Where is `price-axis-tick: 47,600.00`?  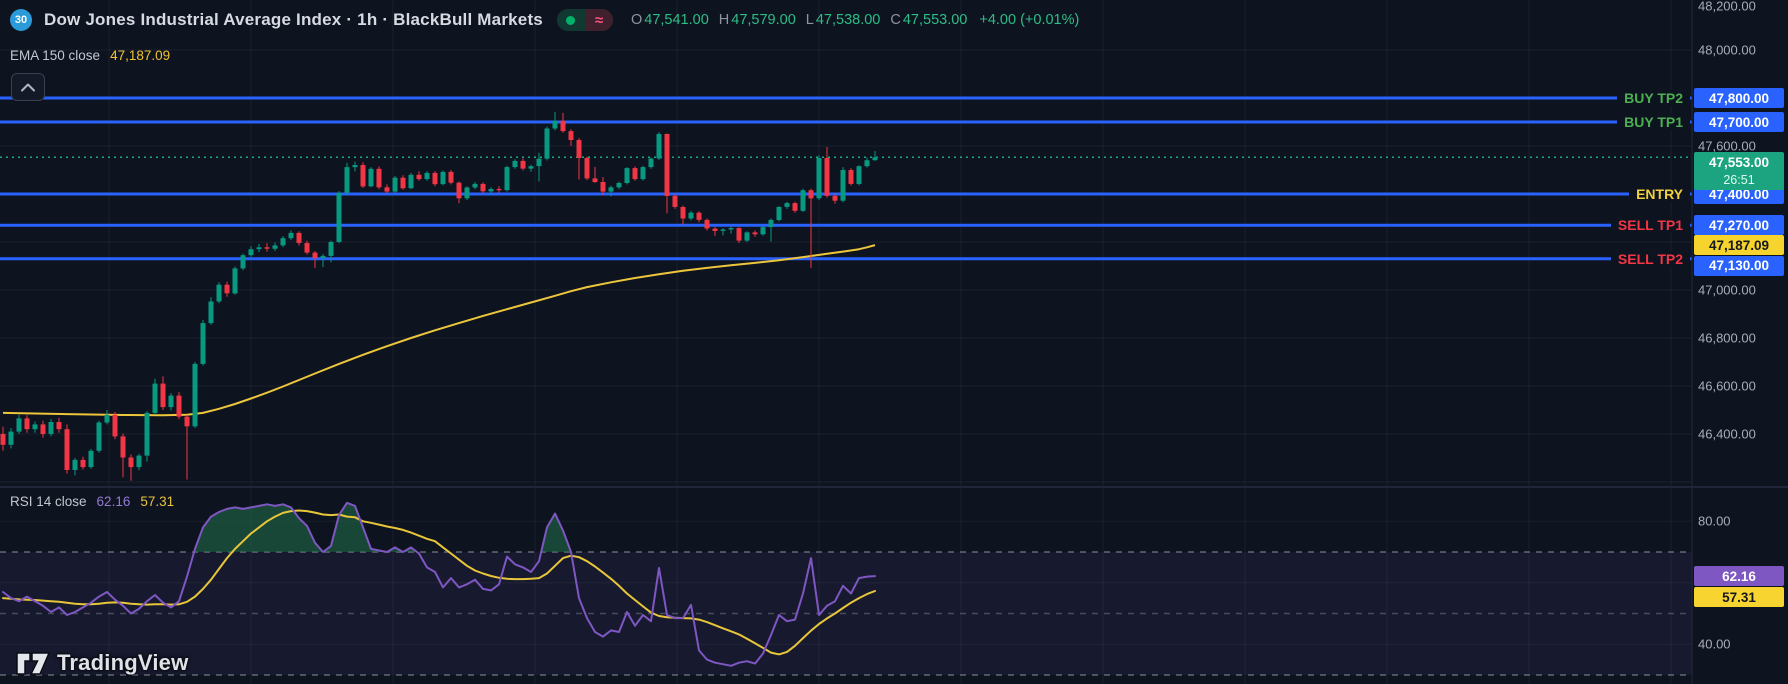 price-axis-tick: 47,600.00 is located at coordinates (1727, 146).